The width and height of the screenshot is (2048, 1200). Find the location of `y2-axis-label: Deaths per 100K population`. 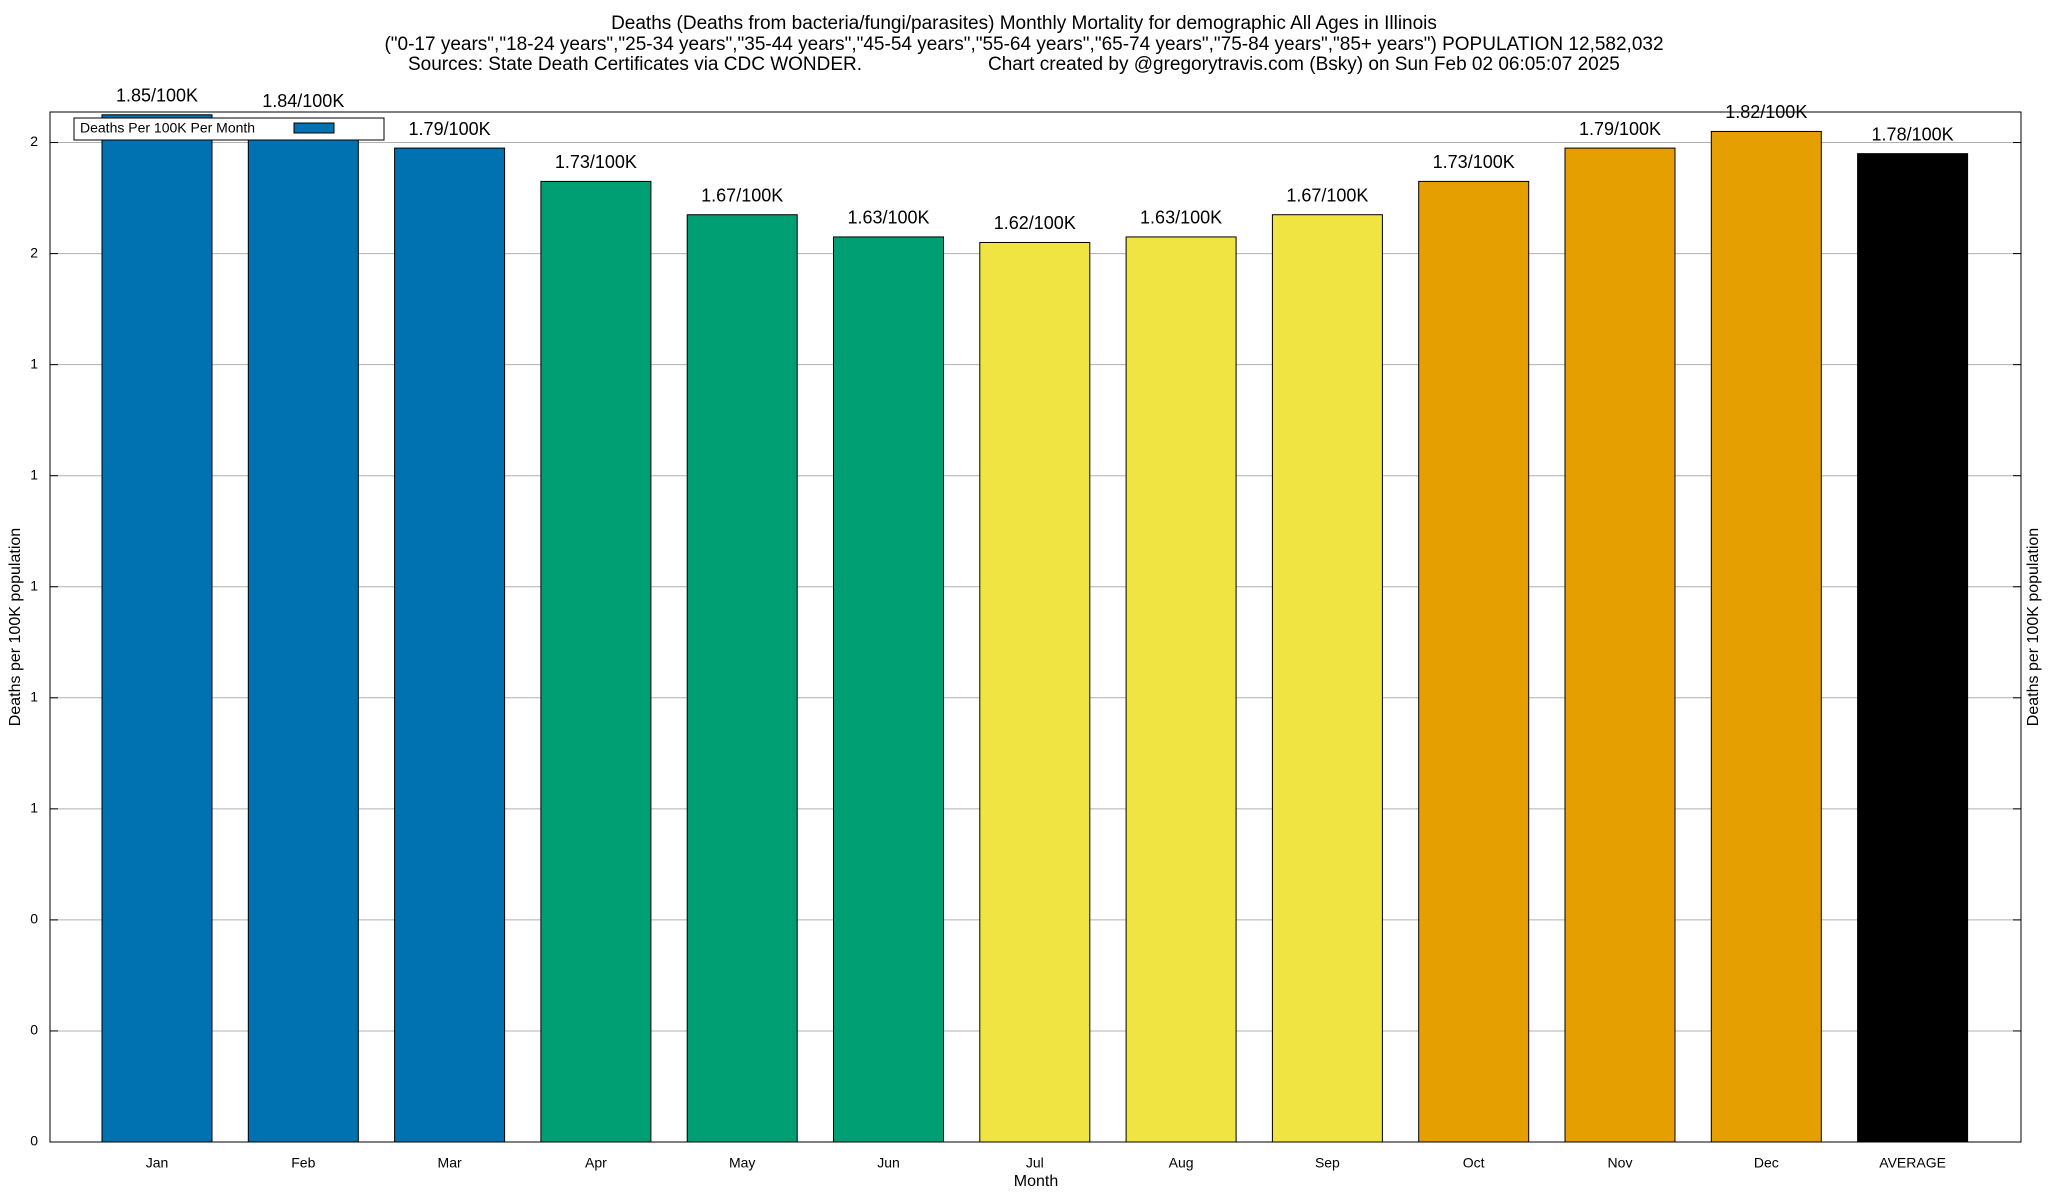

y2-axis-label: Deaths per 100K population is located at coordinates (2033, 627).